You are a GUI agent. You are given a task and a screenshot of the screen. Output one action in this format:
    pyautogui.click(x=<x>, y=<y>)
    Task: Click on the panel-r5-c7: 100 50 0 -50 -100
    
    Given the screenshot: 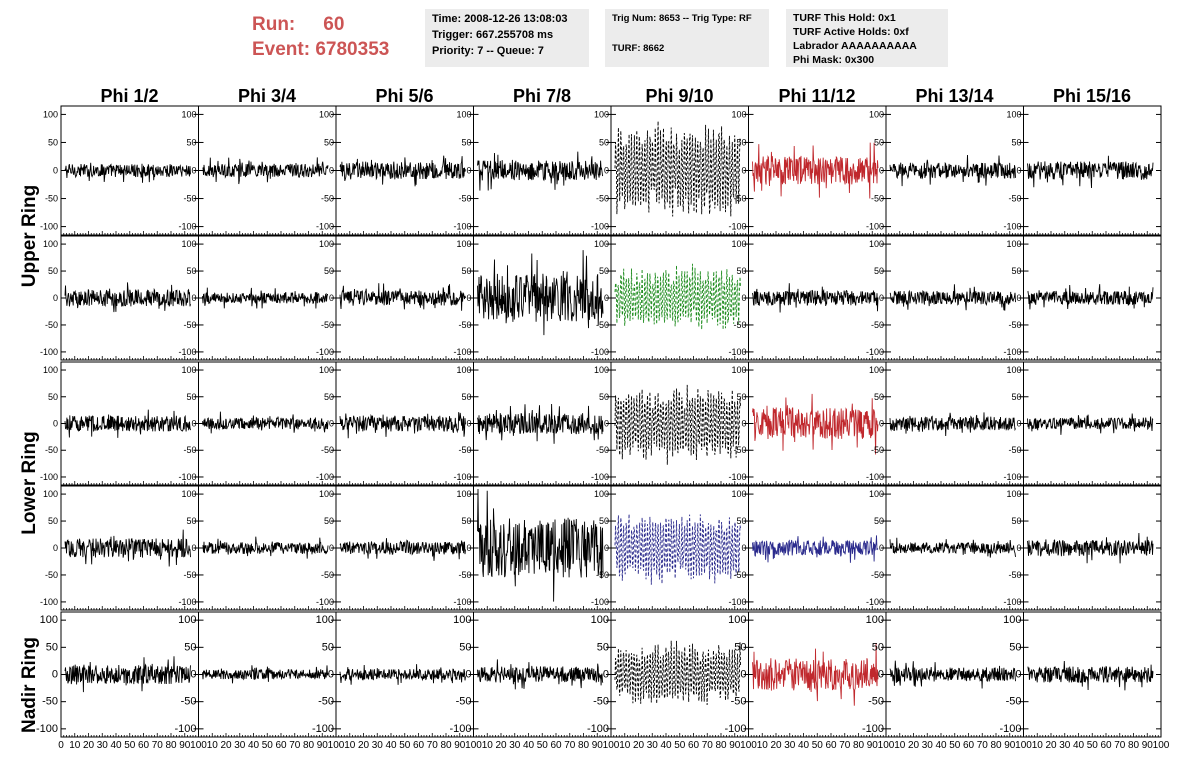 What is the action you would take?
    pyautogui.click(x=943, y=674)
    